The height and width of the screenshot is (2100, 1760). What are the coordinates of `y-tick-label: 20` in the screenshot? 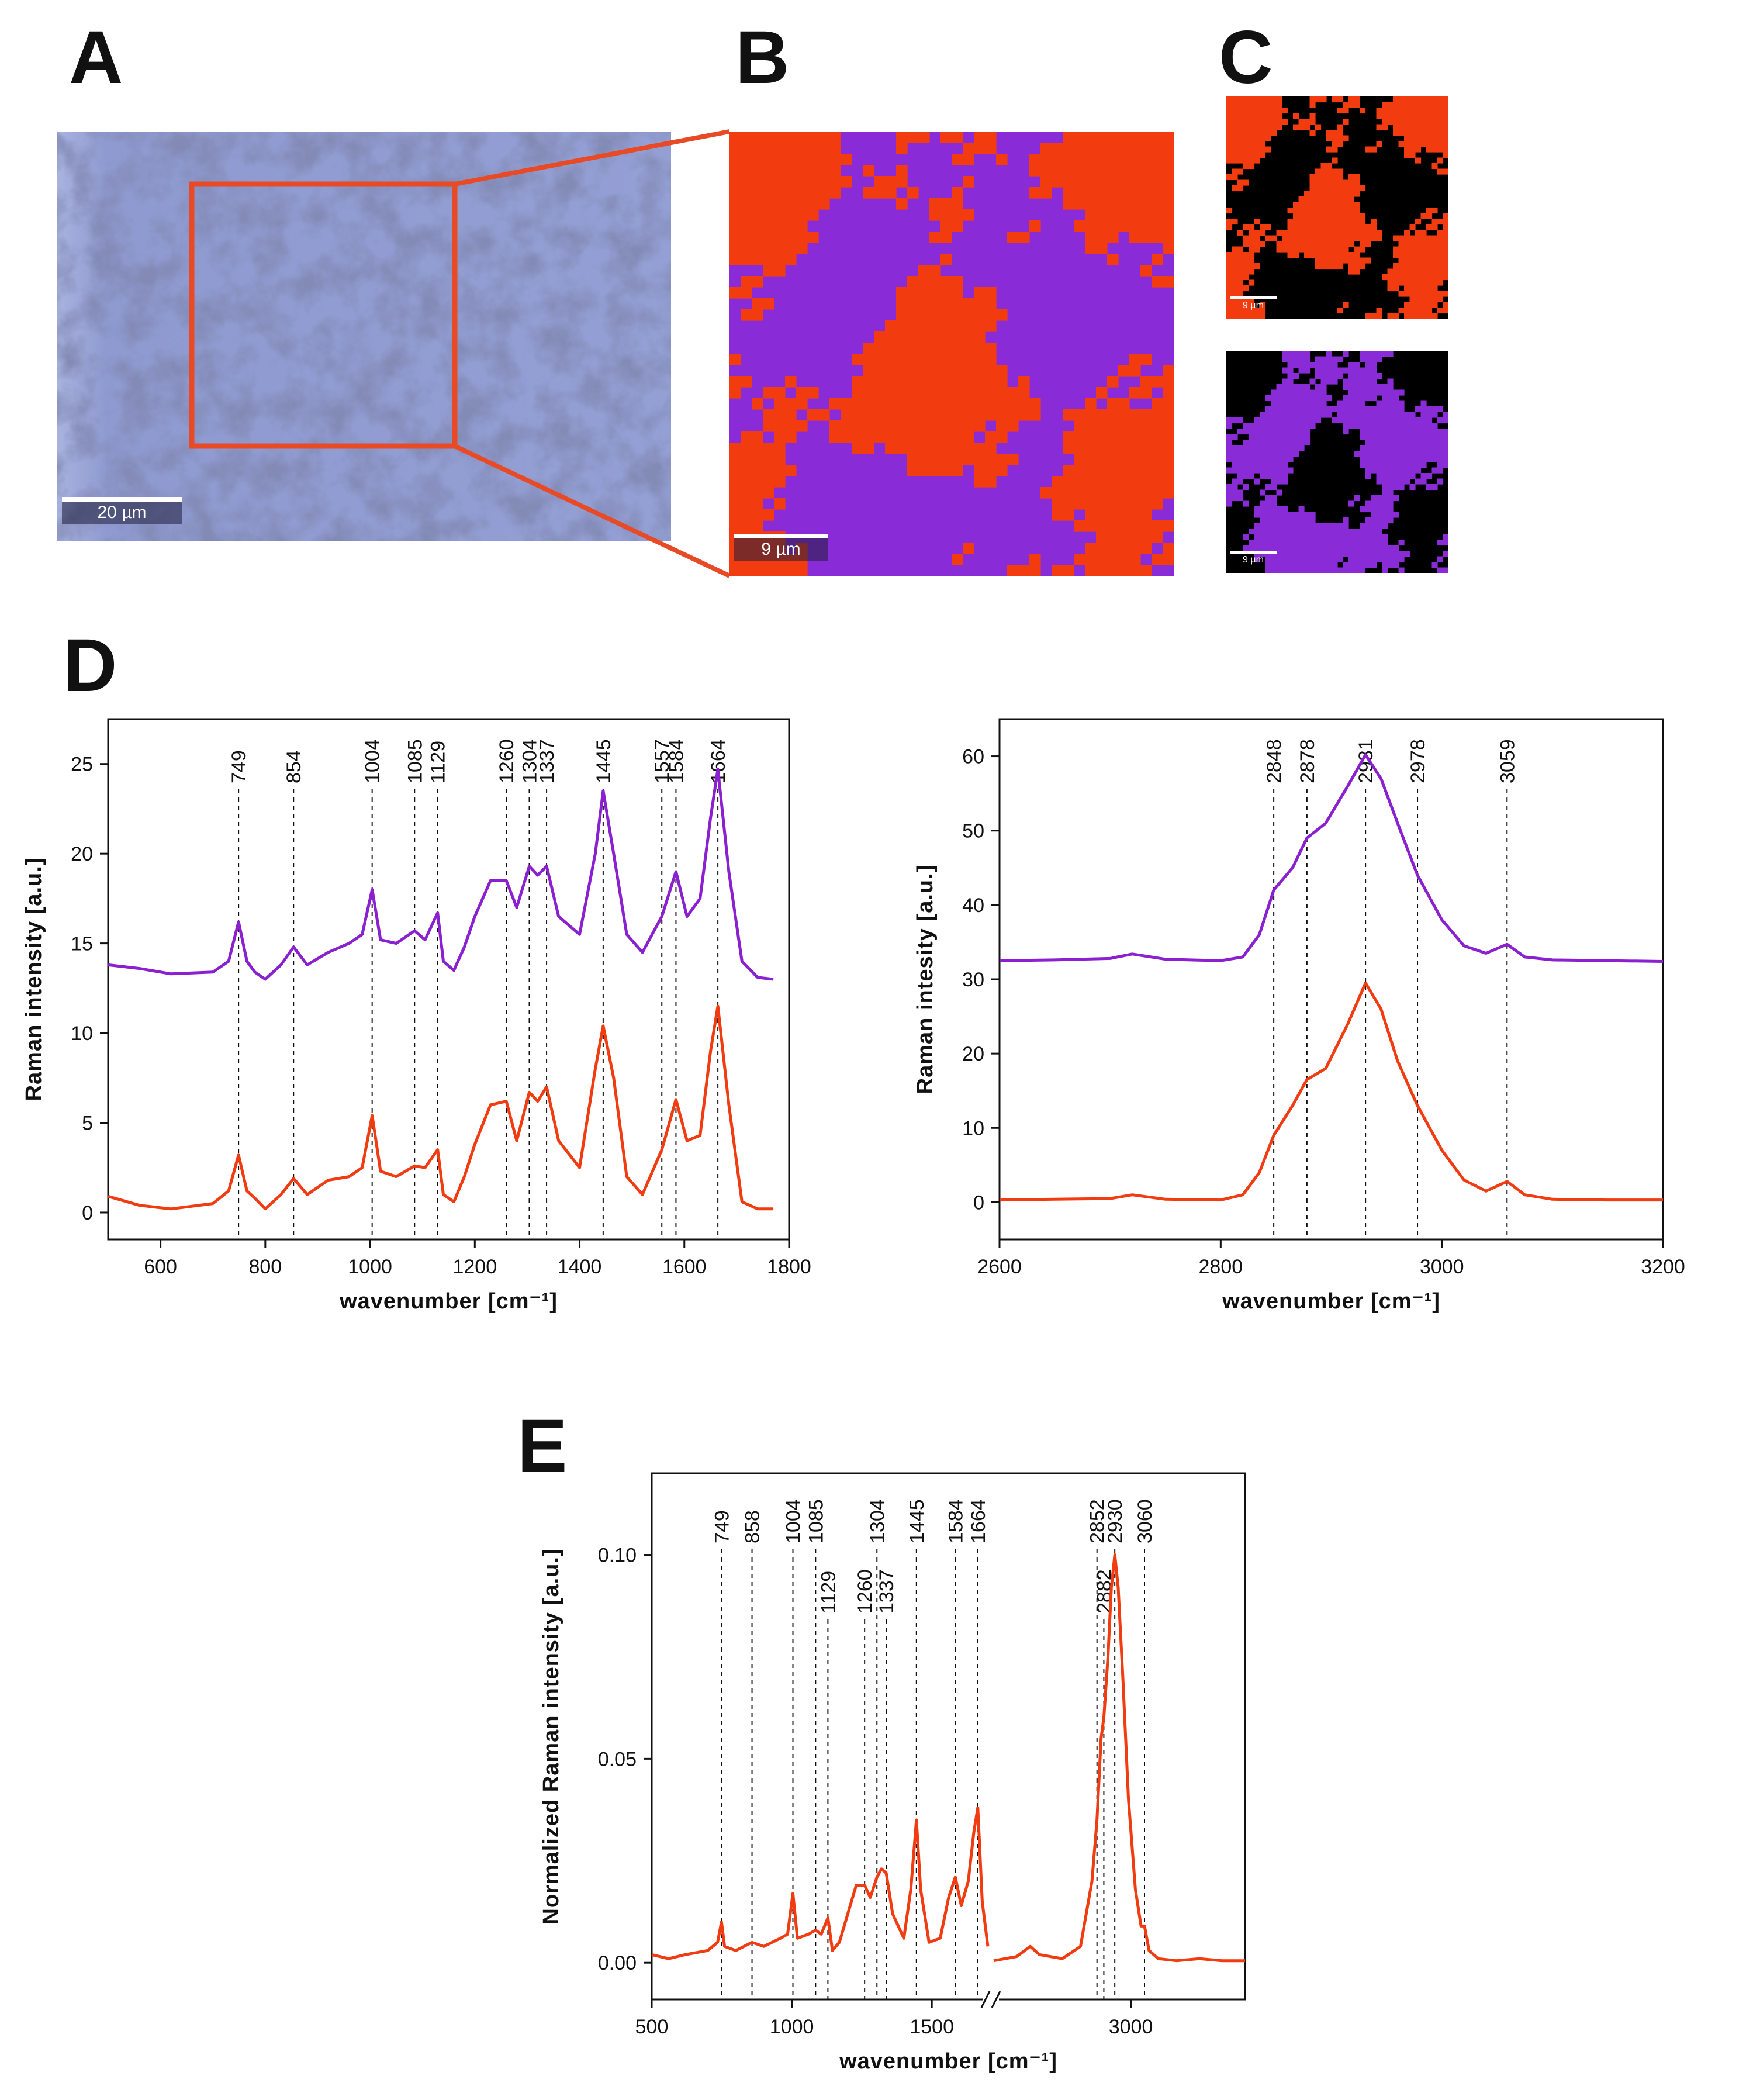 It's located at (973, 1054).